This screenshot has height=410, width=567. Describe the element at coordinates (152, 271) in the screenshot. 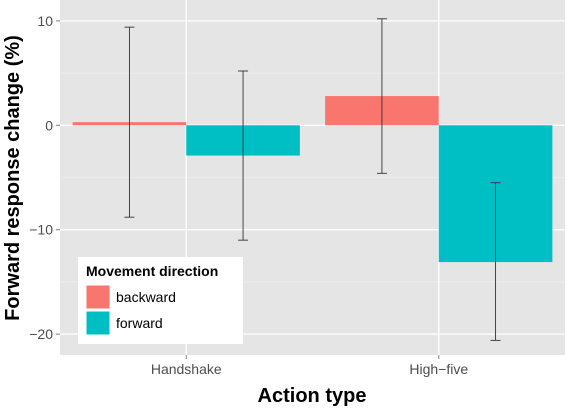

I see `legend-title: Movement direction` at that location.